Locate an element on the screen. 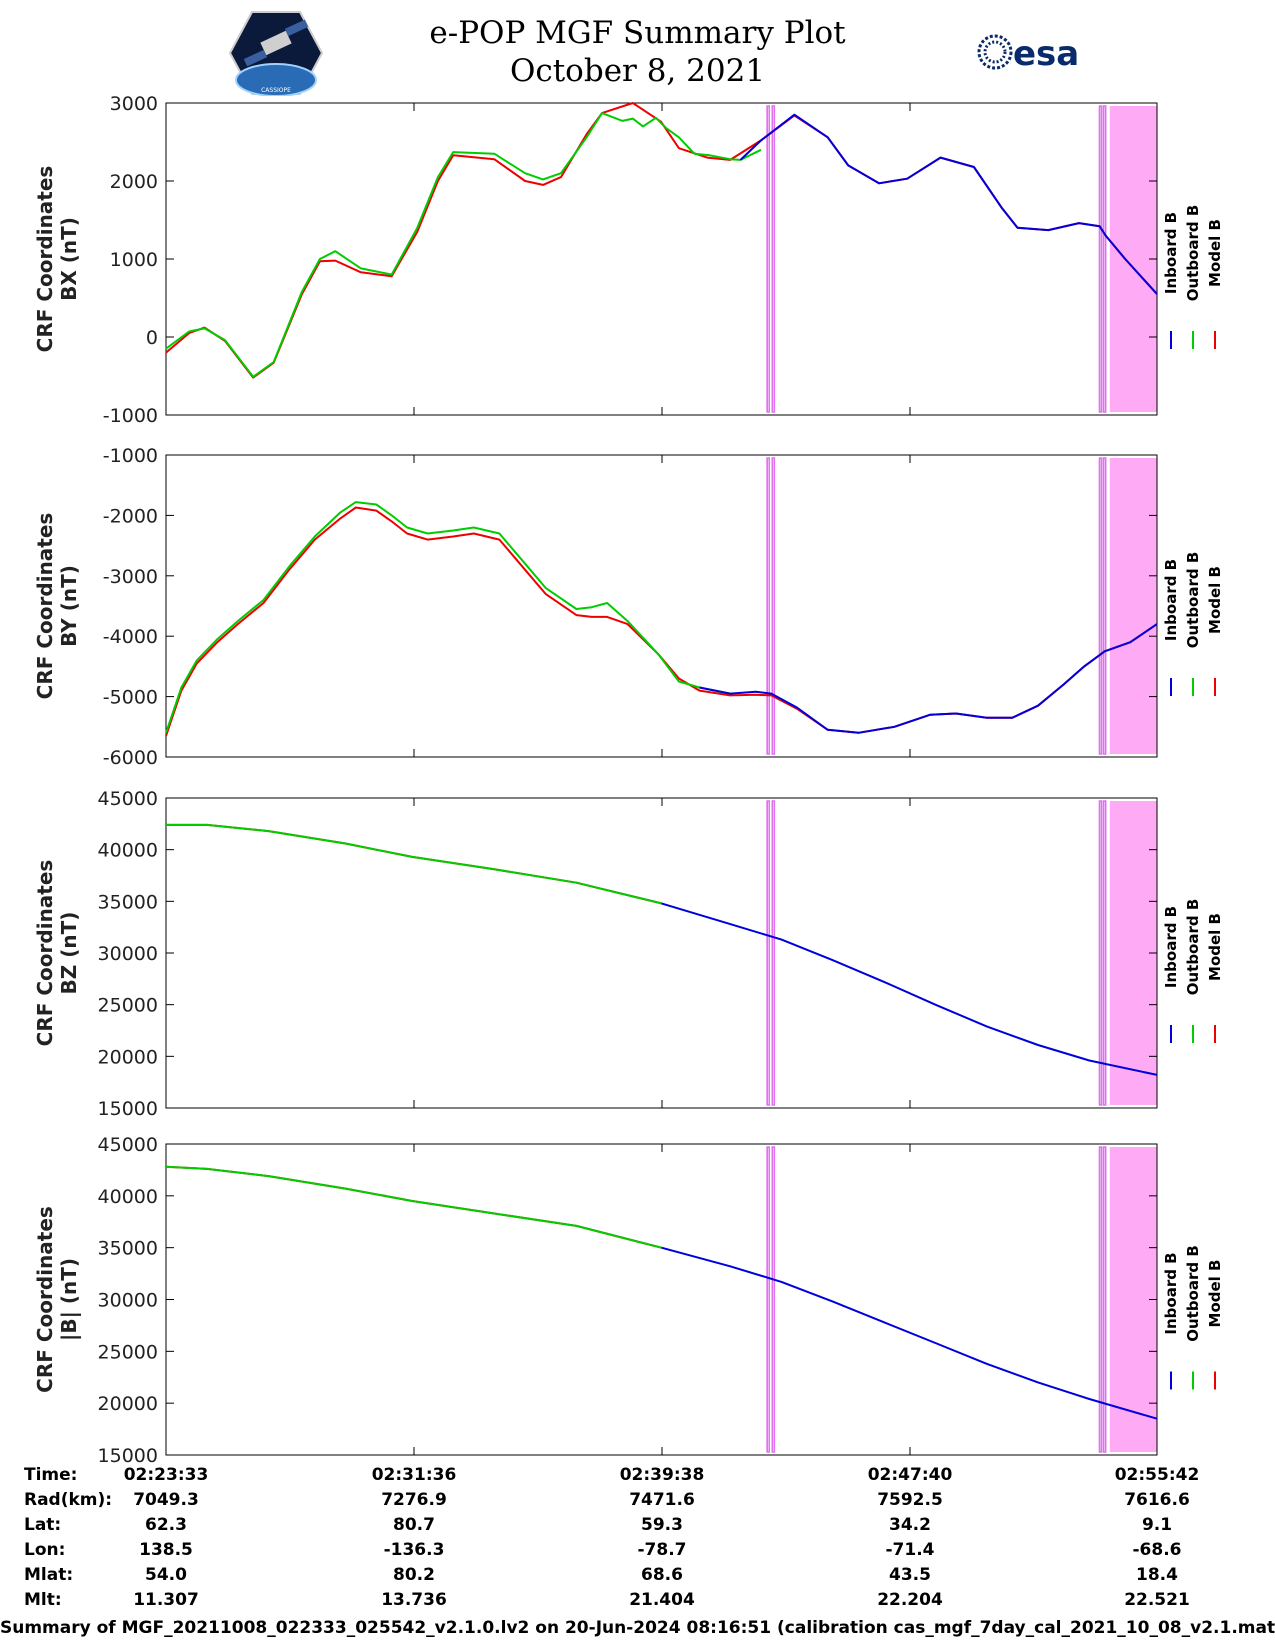  y-axis-label: CRF CoordinatesBZ (nT) is located at coordinates (57, 953).